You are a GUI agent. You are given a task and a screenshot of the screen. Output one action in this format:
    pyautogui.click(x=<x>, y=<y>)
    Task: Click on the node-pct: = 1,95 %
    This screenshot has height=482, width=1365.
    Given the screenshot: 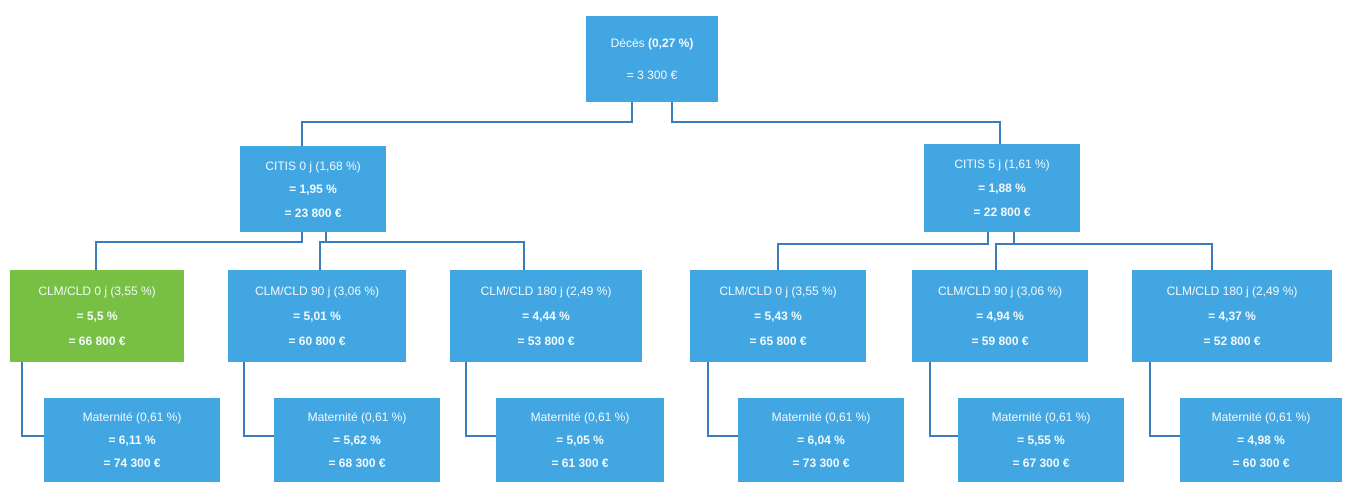 What is the action you would take?
    pyautogui.click(x=313, y=189)
    